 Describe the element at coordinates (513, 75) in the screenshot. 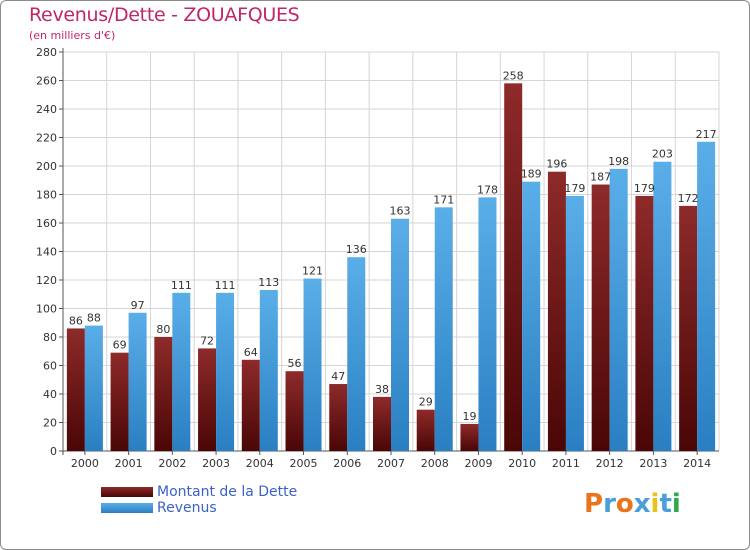

I see `data-label-debt: 258` at that location.